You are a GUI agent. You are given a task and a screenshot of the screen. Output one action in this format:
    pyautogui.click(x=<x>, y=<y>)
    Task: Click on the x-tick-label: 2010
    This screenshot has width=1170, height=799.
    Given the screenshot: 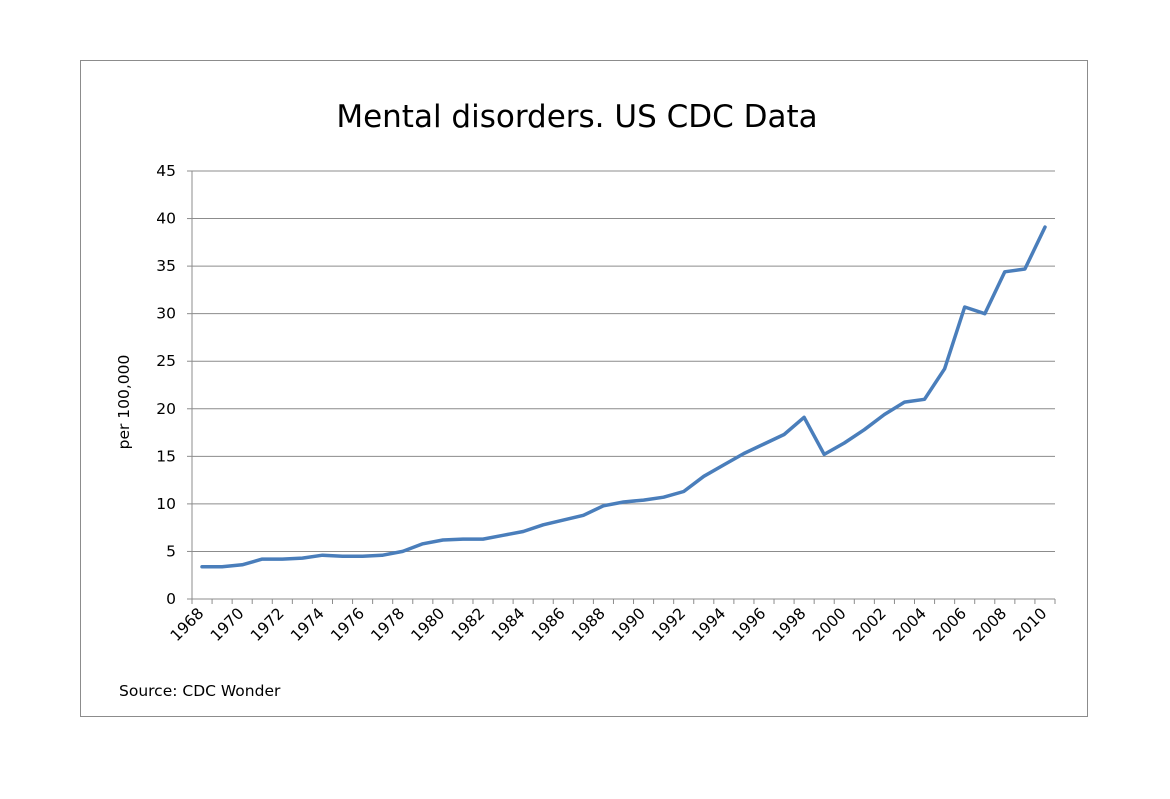 What is the action you would take?
    pyautogui.click(x=1030, y=624)
    